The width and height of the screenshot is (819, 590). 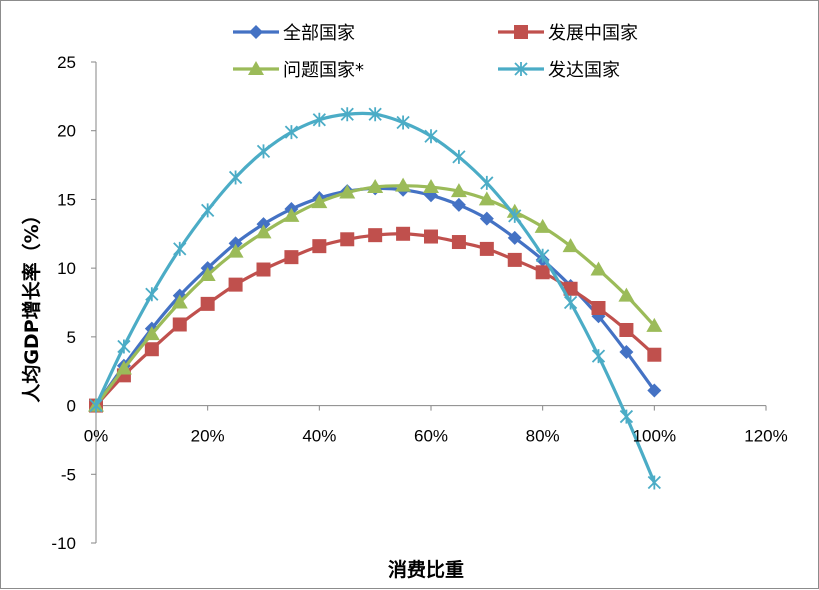 I want to click on x-tick-label: 60%, so click(x=431, y=436).